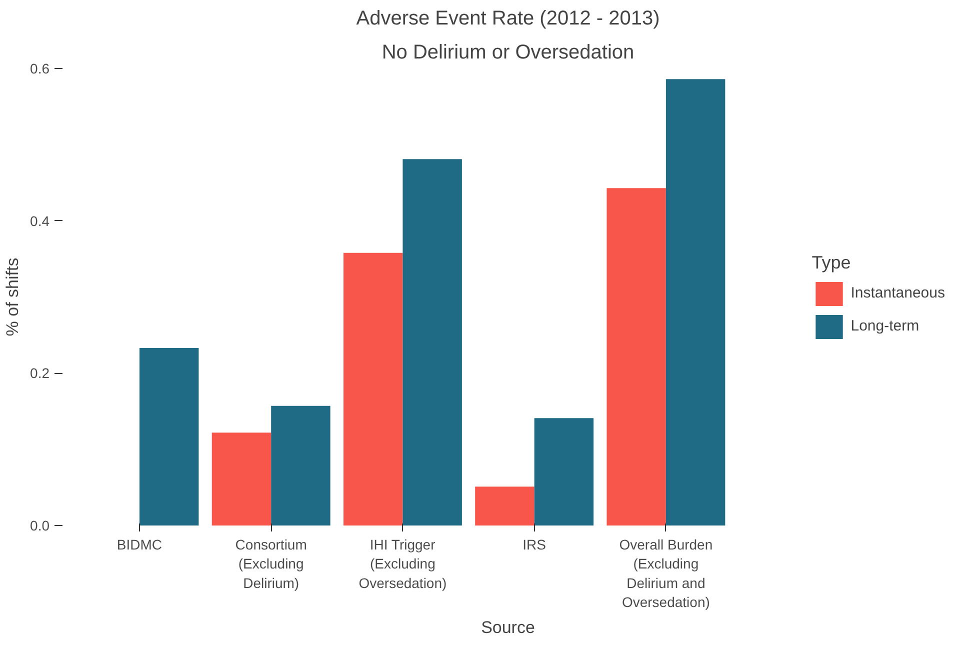  Describe the element at coordinates (12, 297) in the screenshot. I see `y-axis-title: % of shifts` at that location.